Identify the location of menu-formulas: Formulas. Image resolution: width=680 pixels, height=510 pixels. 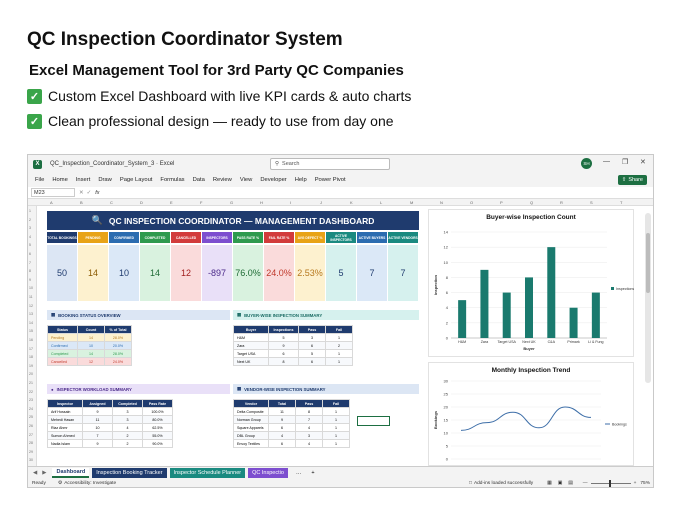
(172, 180).